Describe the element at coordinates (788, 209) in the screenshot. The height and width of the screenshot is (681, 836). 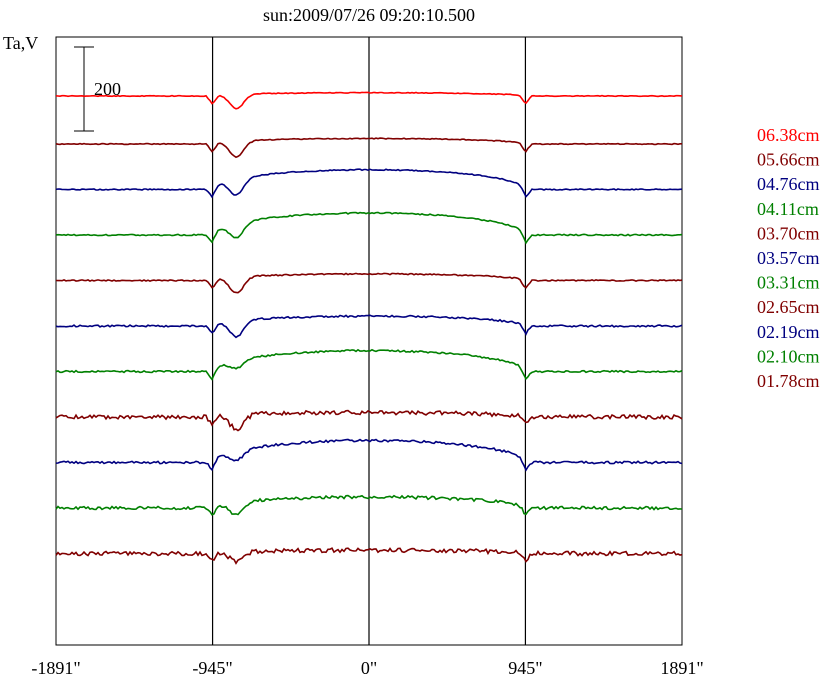
I see `legend-entry: 04.11cm` at that location.